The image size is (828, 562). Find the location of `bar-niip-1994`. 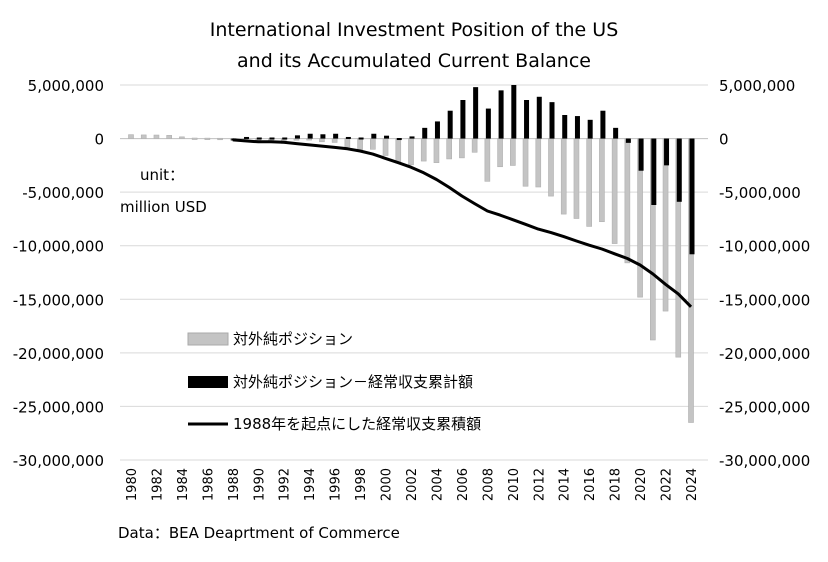

bar-niip-1994 is located at coordinates (309, 139).